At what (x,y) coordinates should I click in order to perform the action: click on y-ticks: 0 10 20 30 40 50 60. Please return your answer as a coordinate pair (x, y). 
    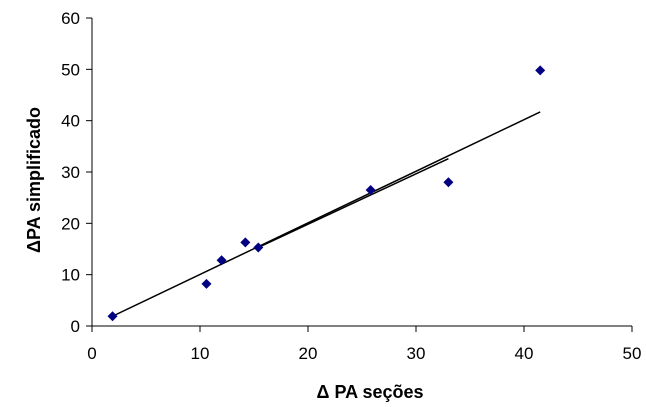
    Looking at the image, I should click on (76, 172).